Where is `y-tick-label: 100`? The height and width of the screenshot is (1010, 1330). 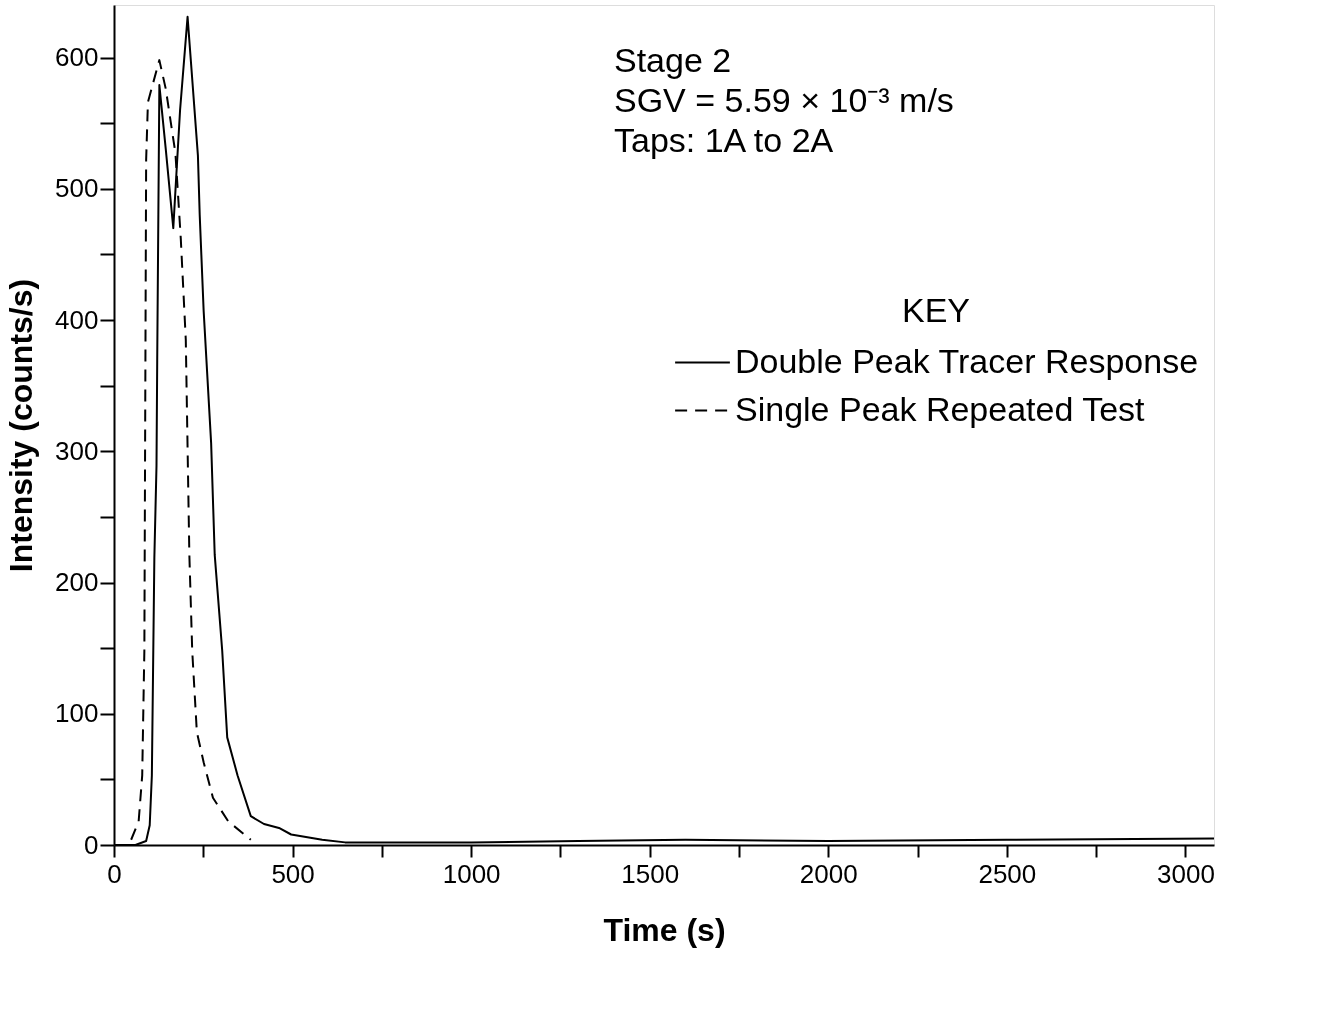 y-tick-label: 100 is located at coordinates (77, 713).